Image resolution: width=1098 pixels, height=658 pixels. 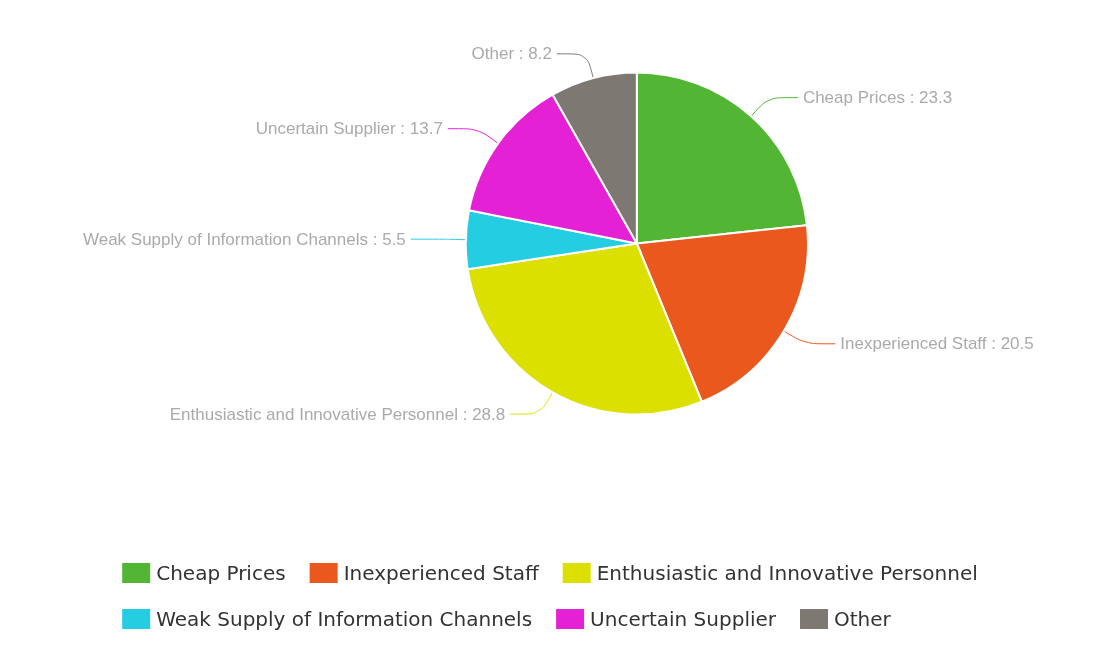 I want to click on data-label: Enthusiastic and Innovative Personnel : 28.8, so click(x=337, y=414).